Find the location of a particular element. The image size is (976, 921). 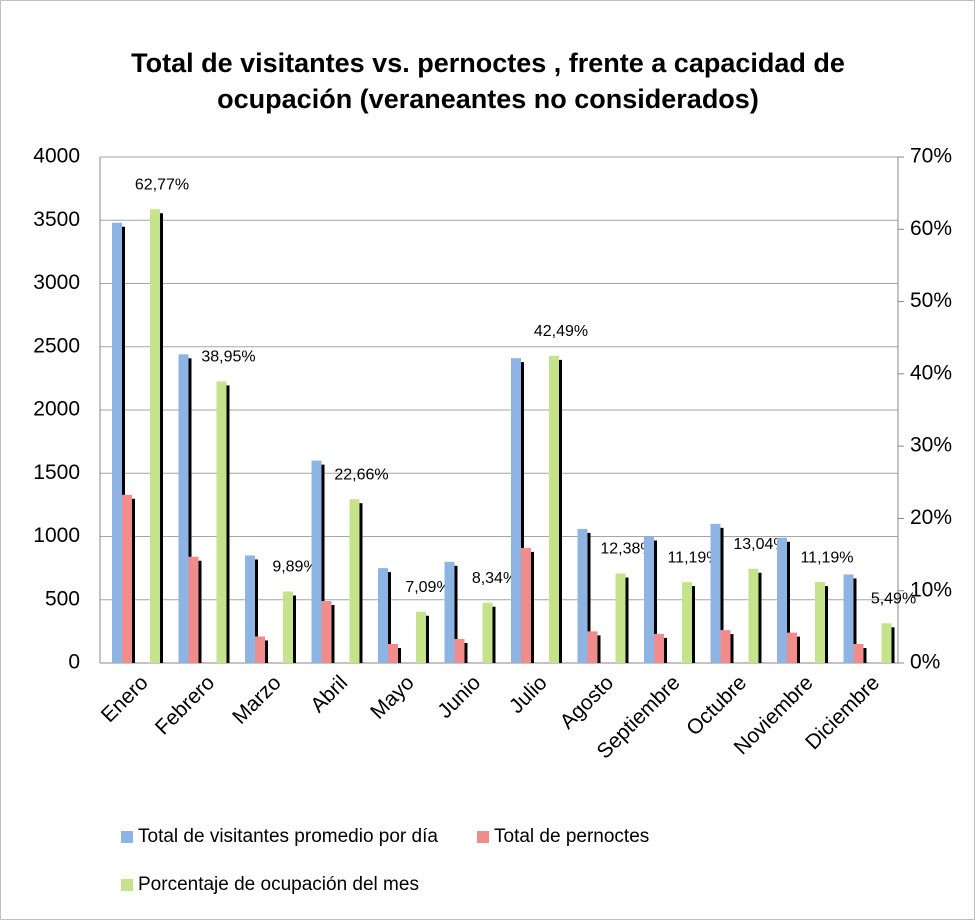

data-label: 5,49% is located at coordinates (893, 599).